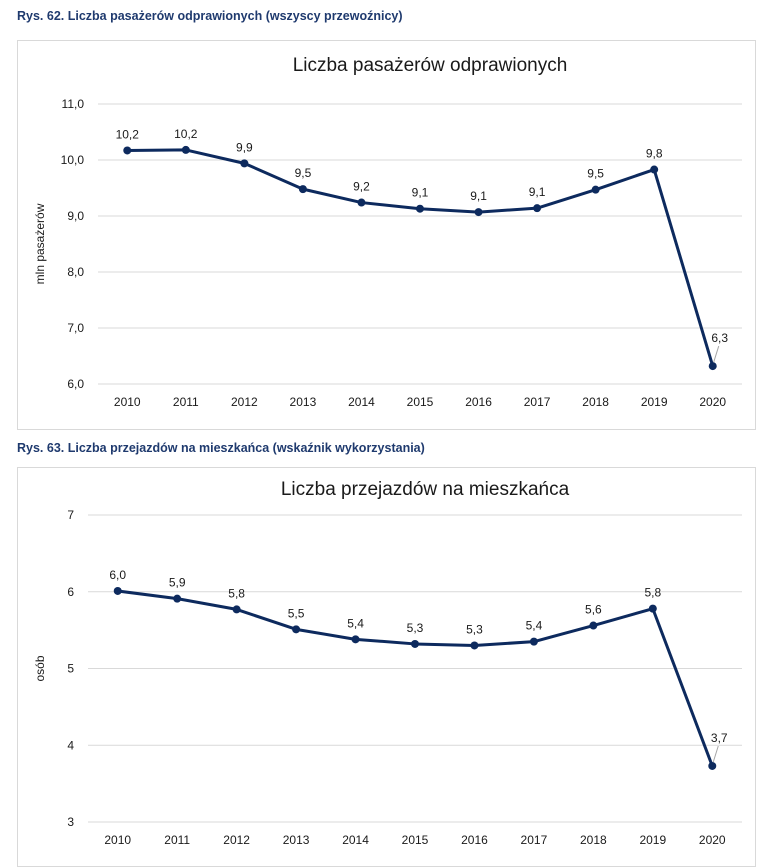 The width and height of the screenshot is (770, 868). I want to click on y-tick-label: 8,0, so click(75, 272).